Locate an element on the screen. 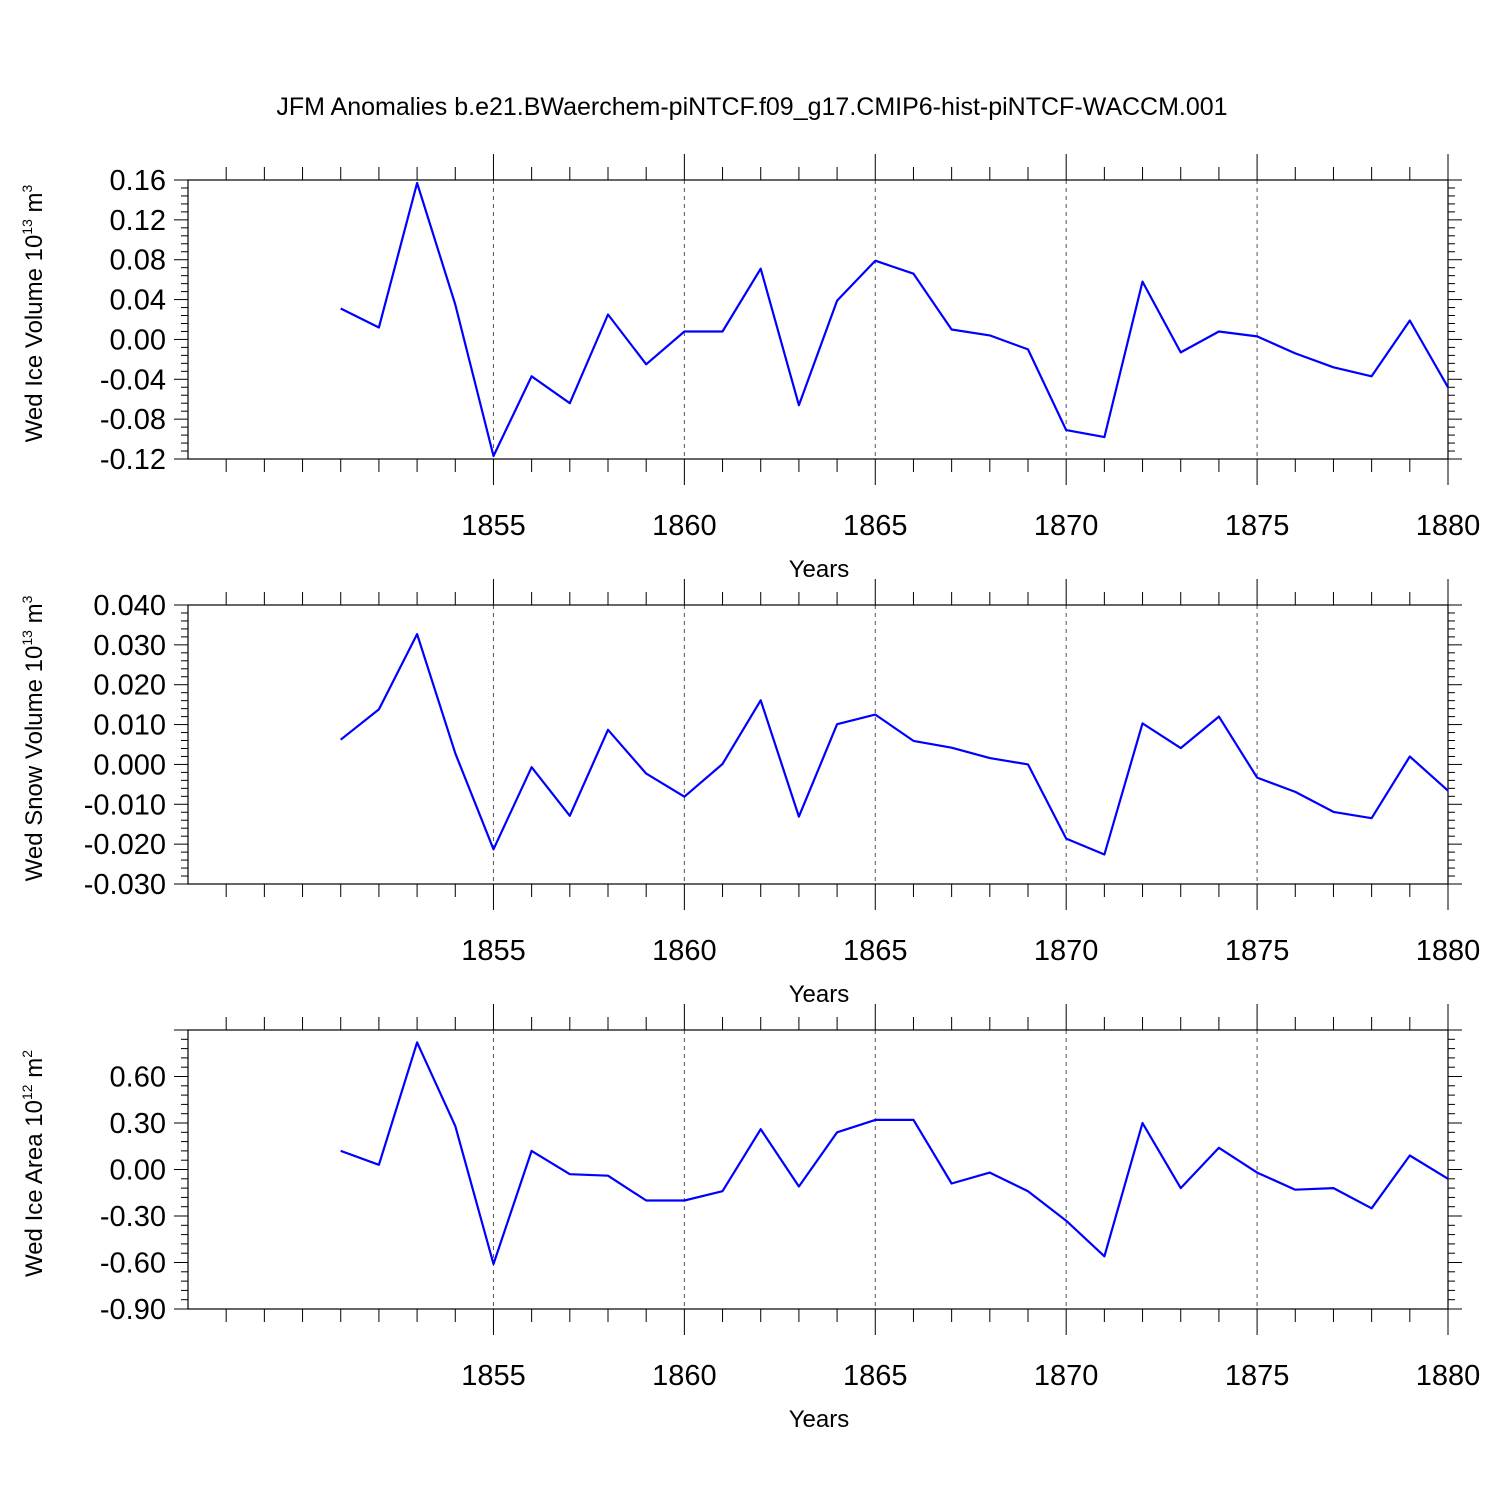 This screenshot has width=1500, height=1500. y-axis-title: Wed Snow Volume 1013 m3 is located at coordinates (33, 738).